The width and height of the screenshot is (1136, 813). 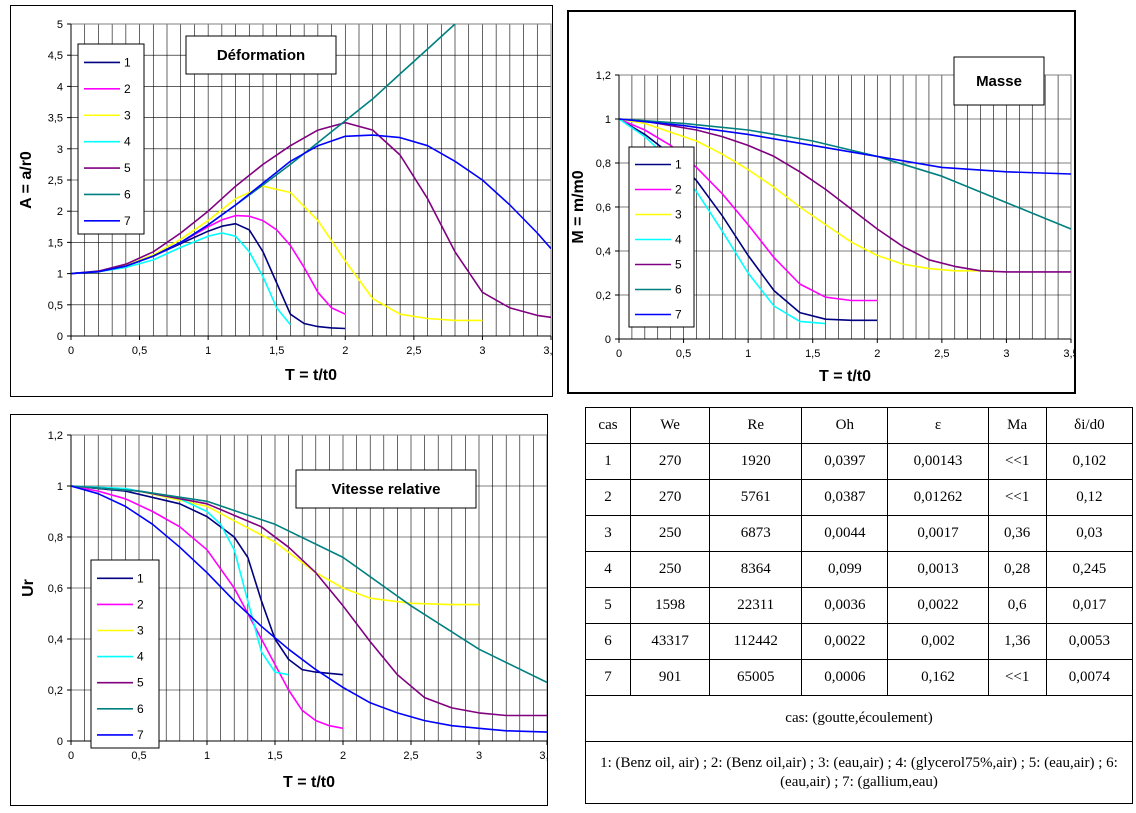 I want to click on table-cell: 0,102, so click(x=1089, y=461).